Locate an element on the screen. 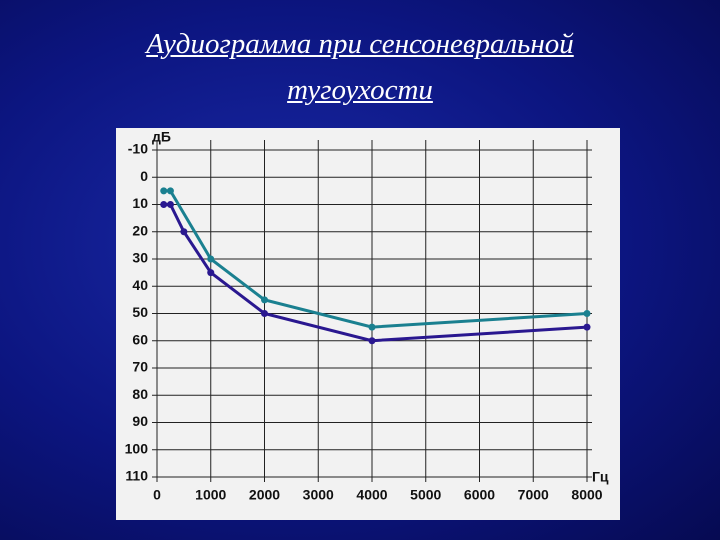 This screenshot has width=720, height=540. x-axis-label: Гц is located at coordinates (600, 477).